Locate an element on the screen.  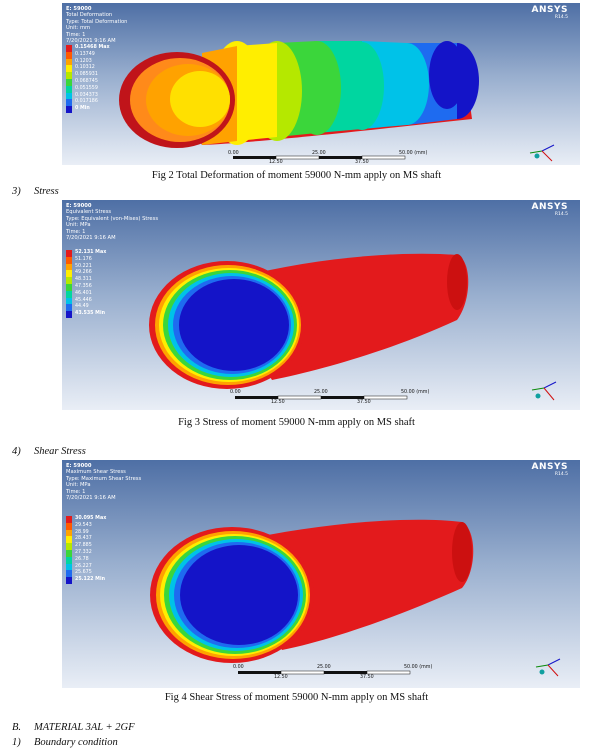
legend-label: 0.085931 is located at coordinates (86, 75).